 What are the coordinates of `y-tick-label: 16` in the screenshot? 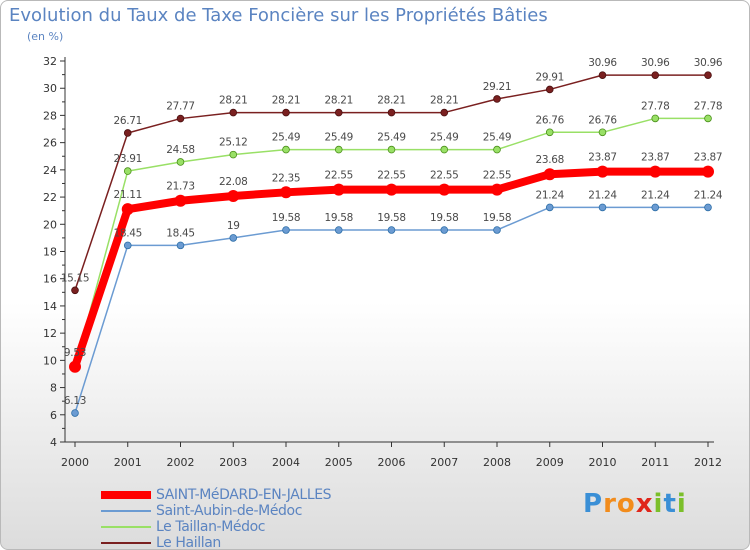 It's located at (50, 279).